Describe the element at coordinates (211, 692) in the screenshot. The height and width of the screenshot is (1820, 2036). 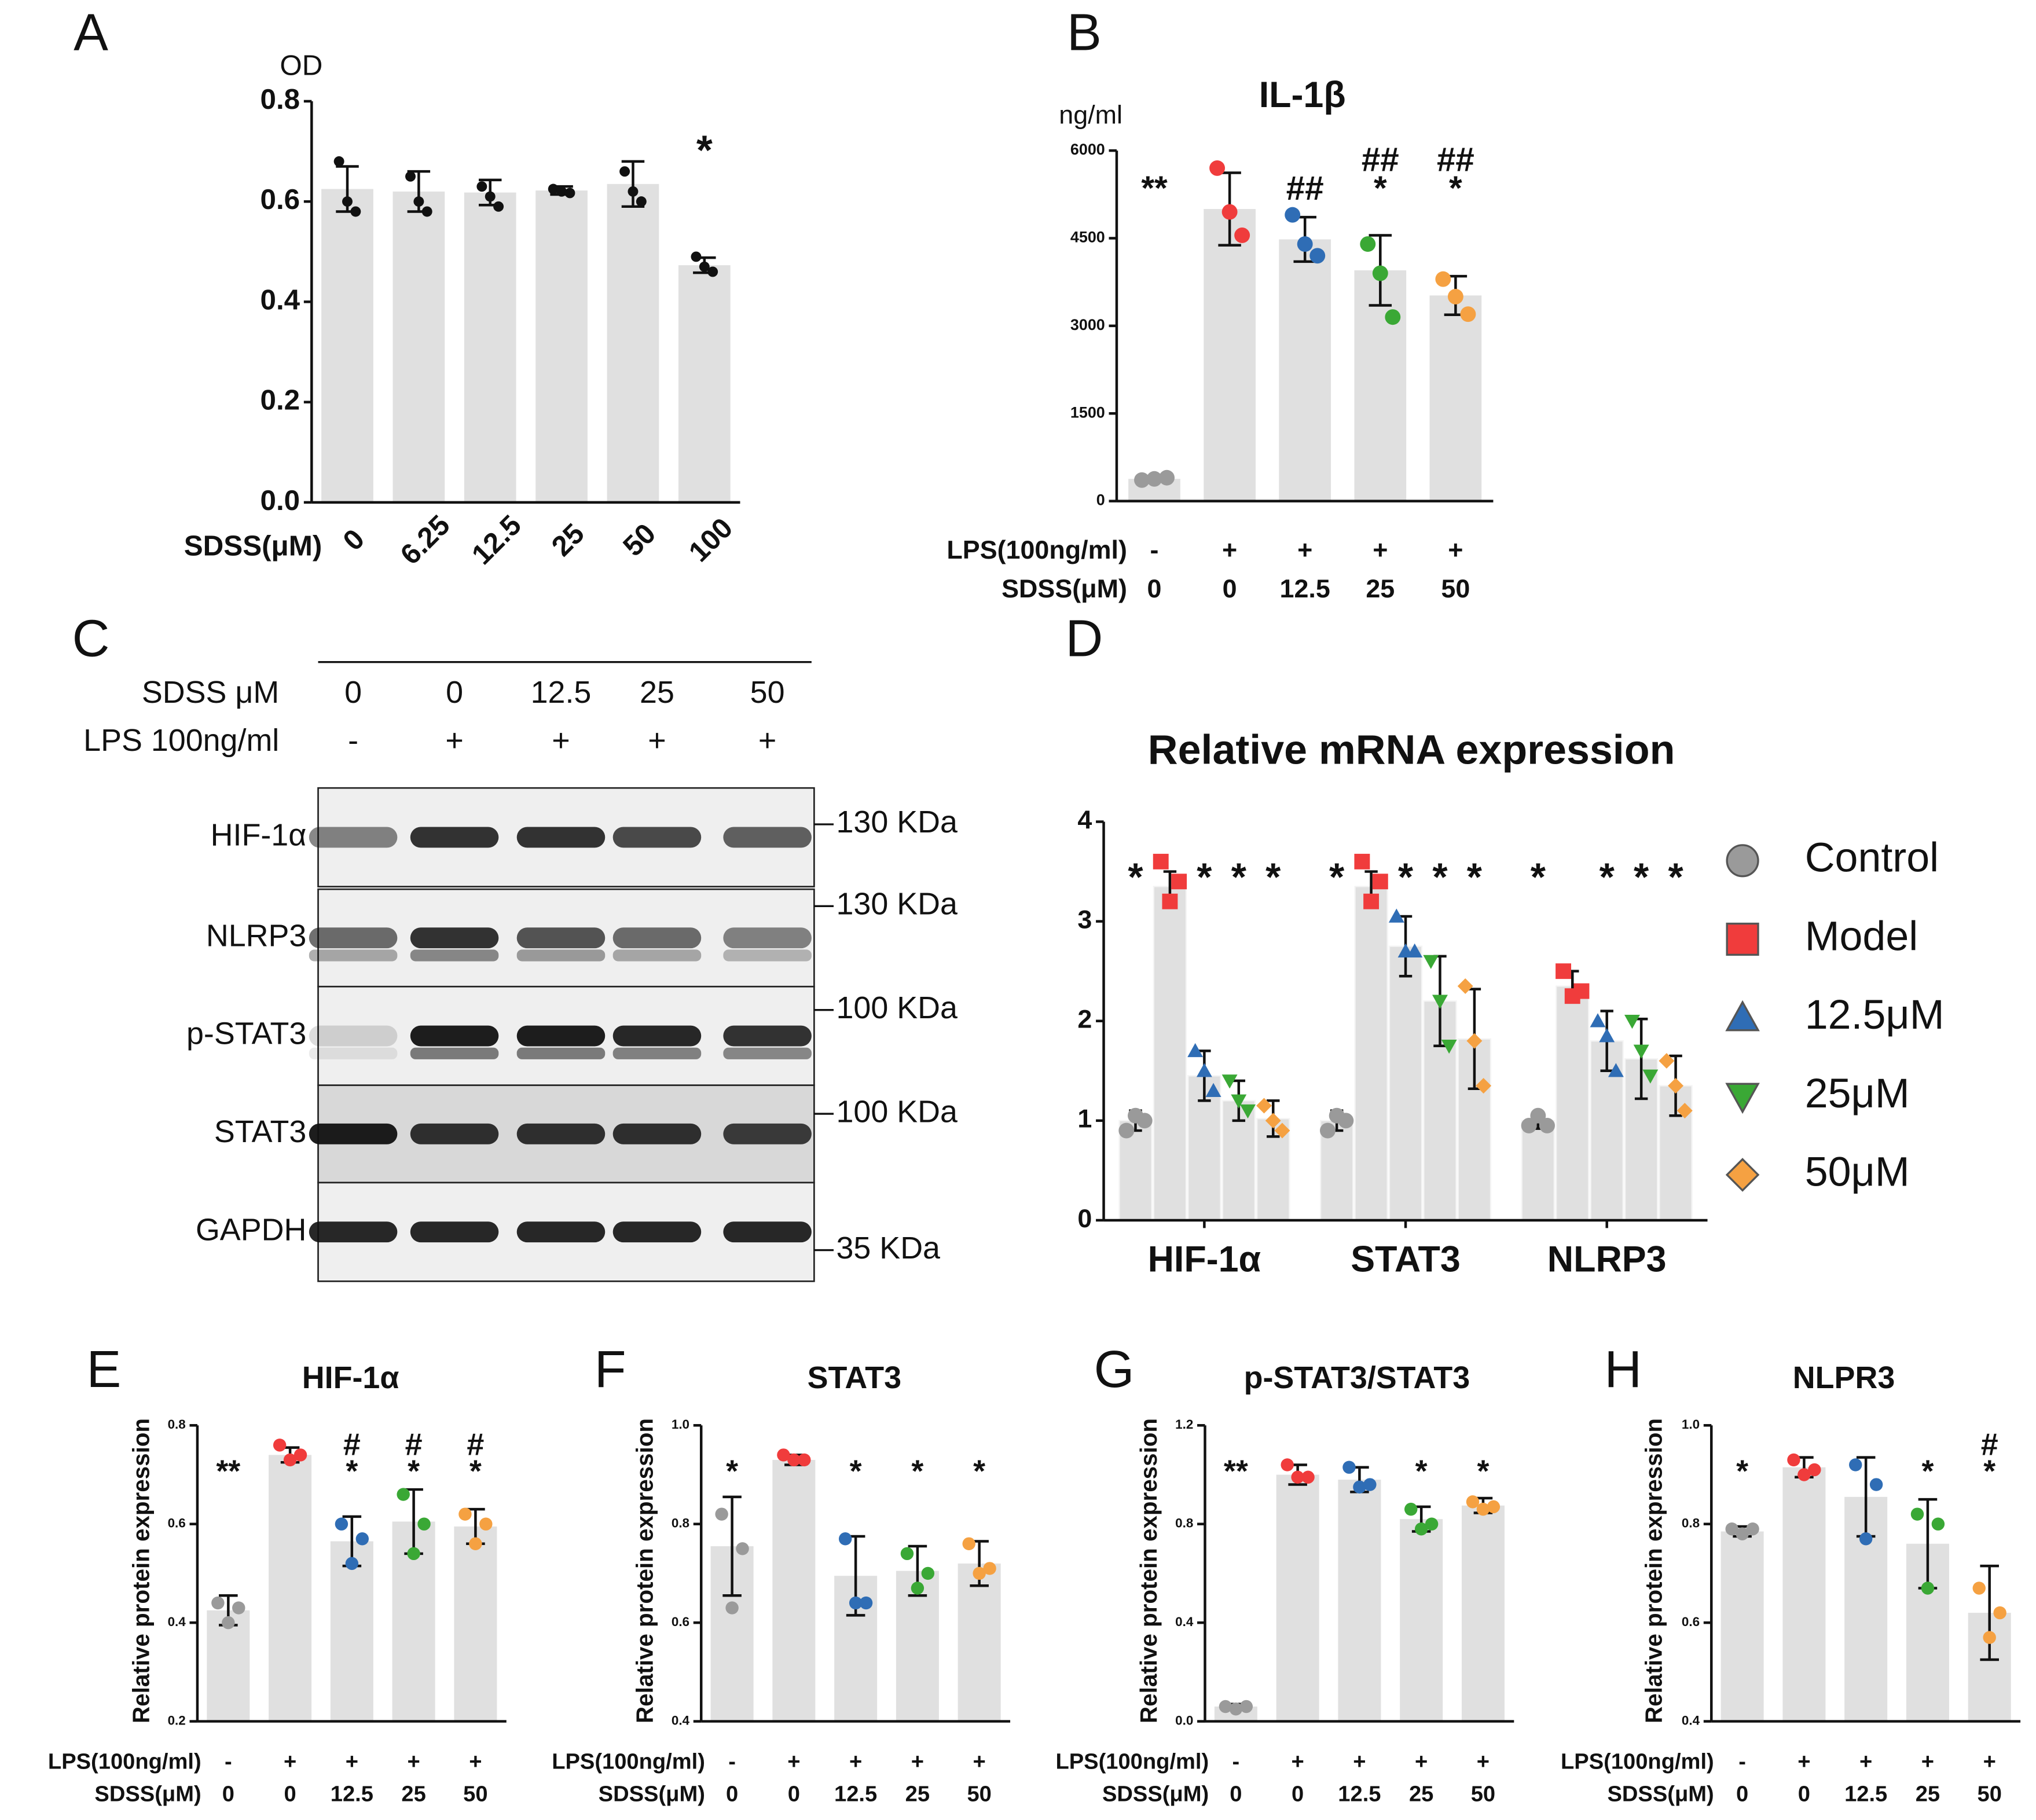
I see `row-label: SDSS μM` at that location.